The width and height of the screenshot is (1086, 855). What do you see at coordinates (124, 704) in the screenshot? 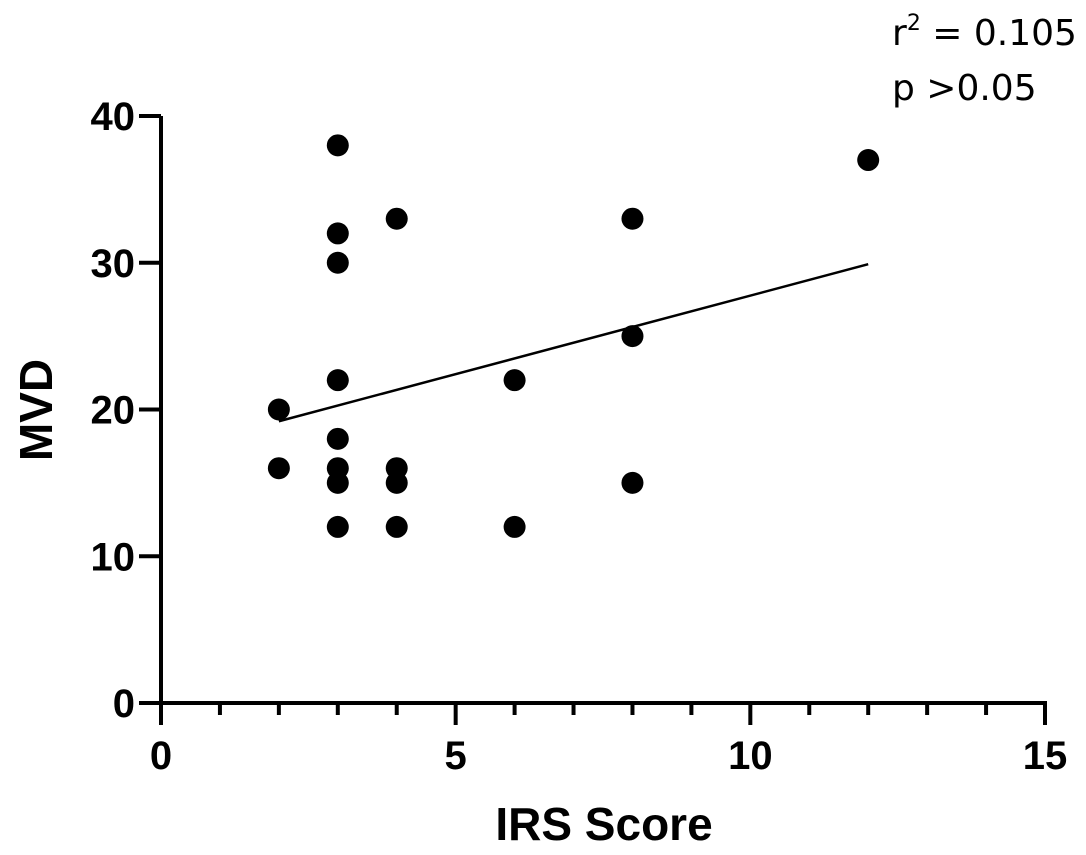
I see `y-tick-label: 0` at bounding box center [124, 704].